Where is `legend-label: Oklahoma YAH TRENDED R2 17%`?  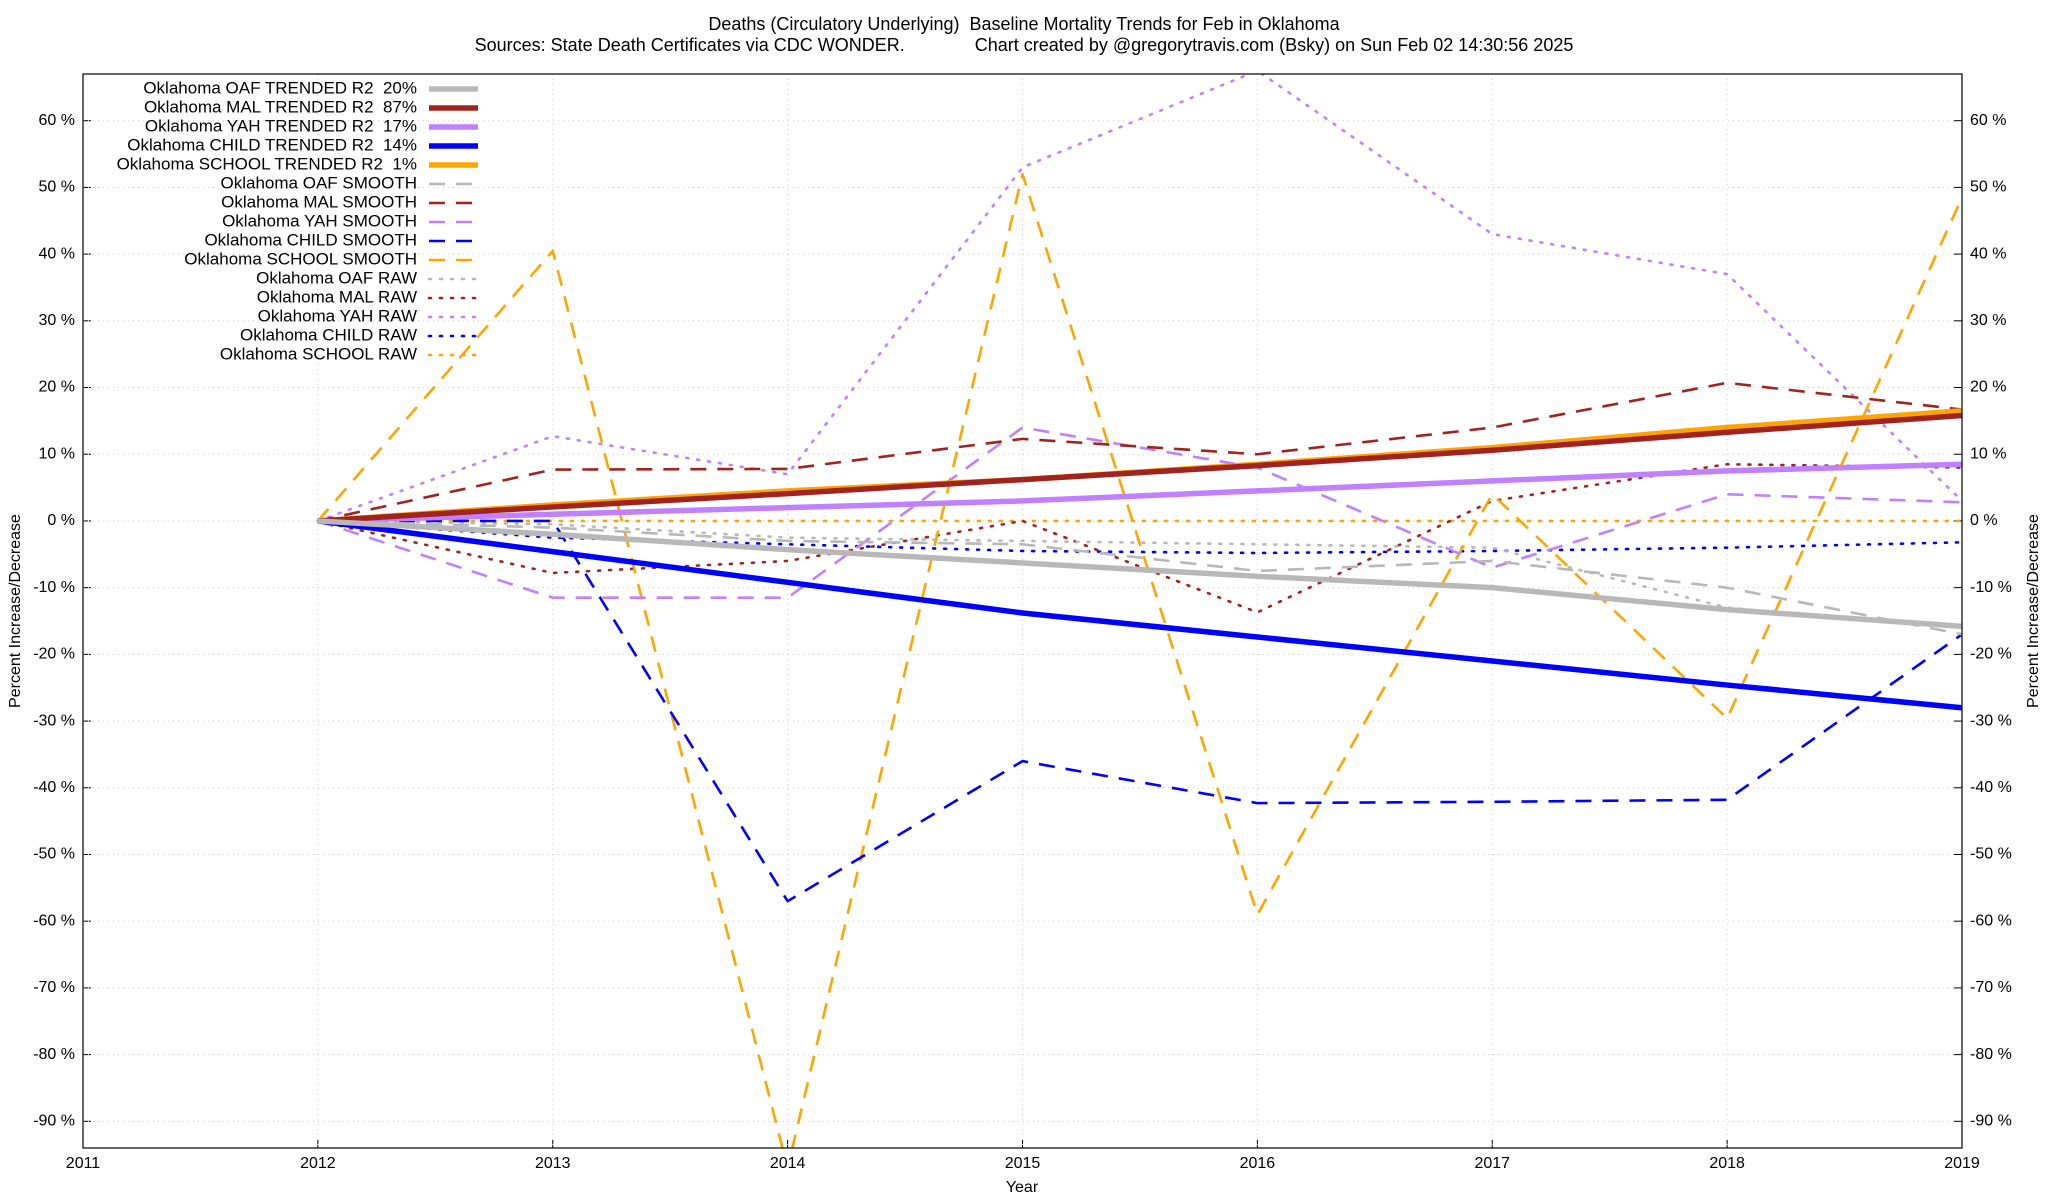 legend-label: Oklahoma YAH TRENDED R2 17% is located at coordinates (281, 125).